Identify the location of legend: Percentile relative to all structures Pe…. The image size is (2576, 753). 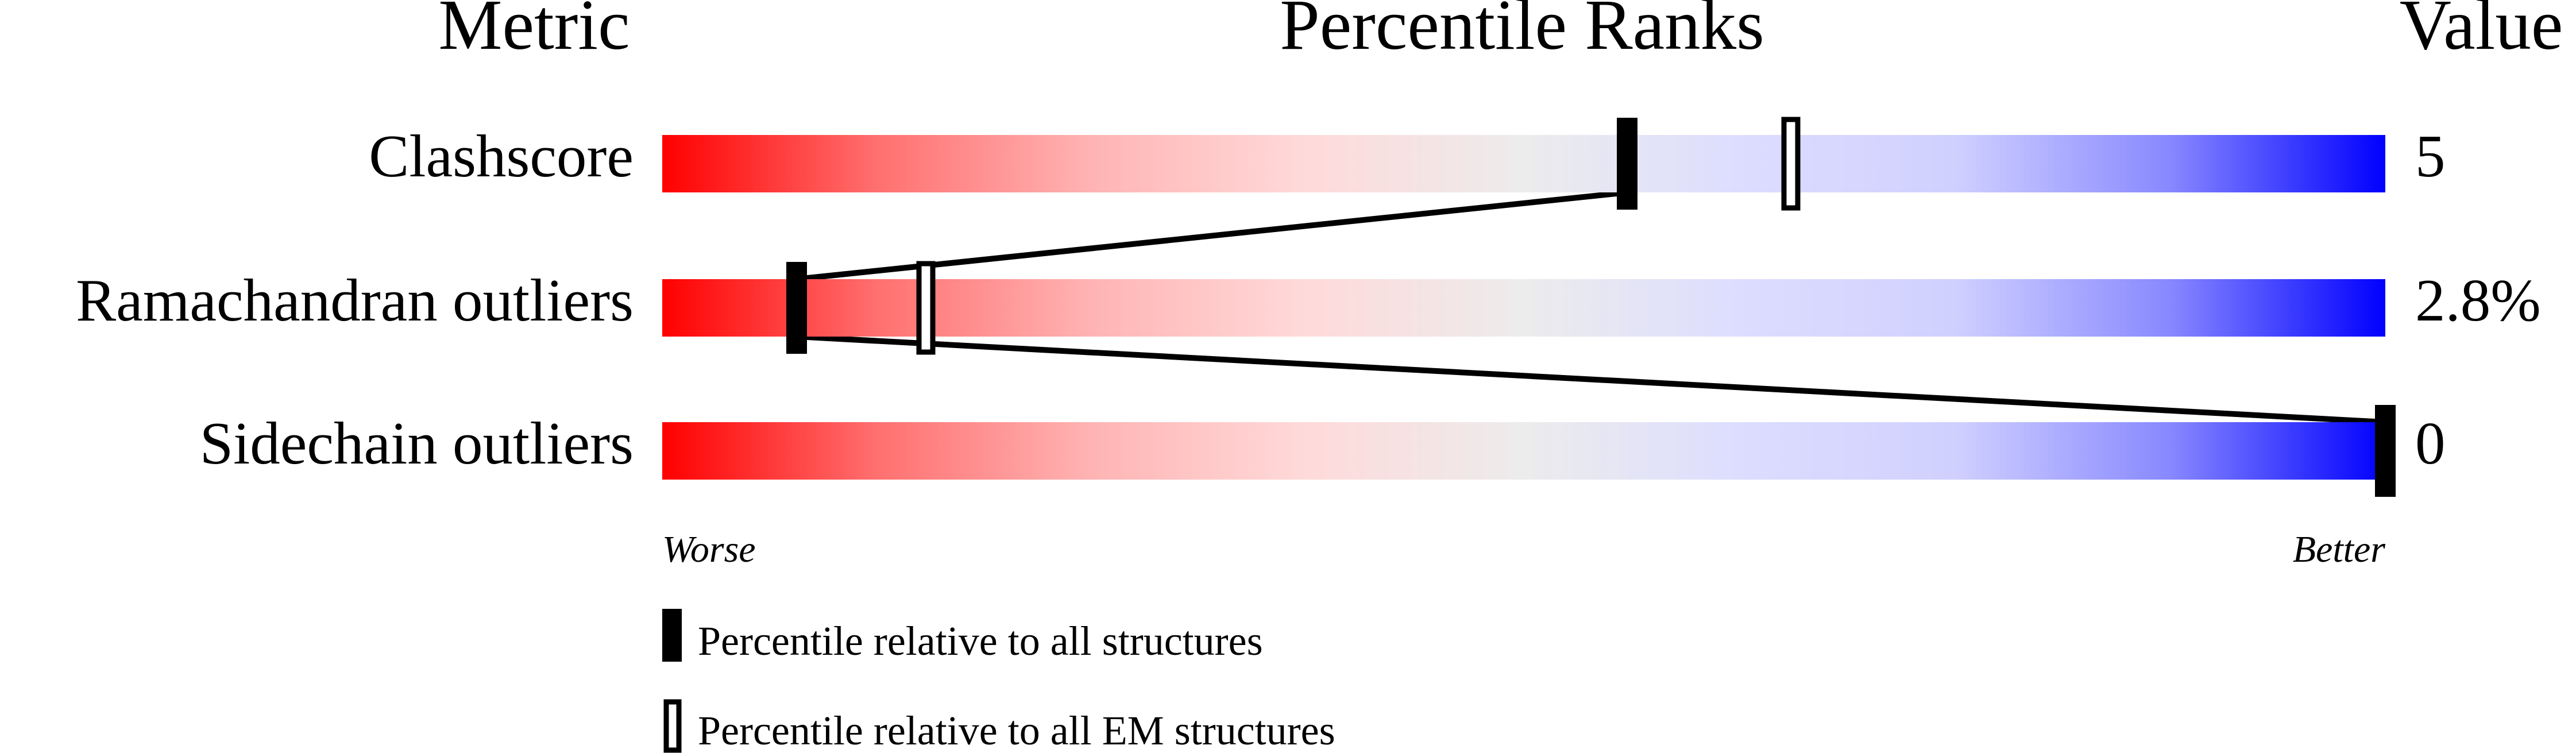
(998, 681).